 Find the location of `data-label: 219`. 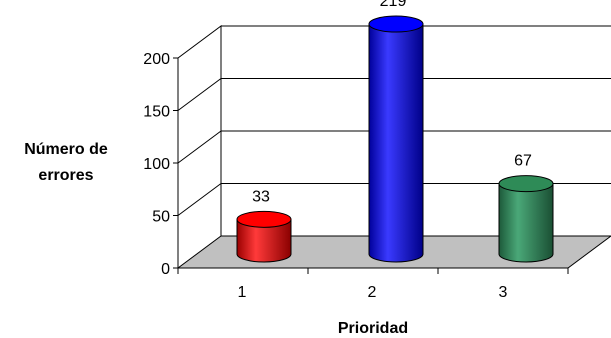

data-label: 219 is located at coordinates (393, 5).